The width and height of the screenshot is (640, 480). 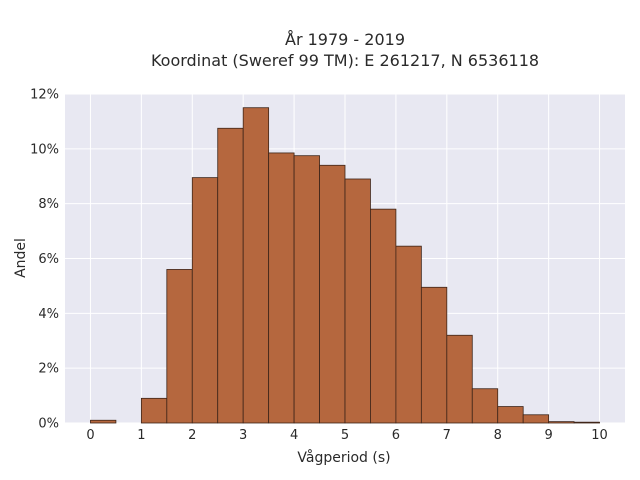 I want to click on y-tick-label-3: 6%, so click(x=48, y=259).